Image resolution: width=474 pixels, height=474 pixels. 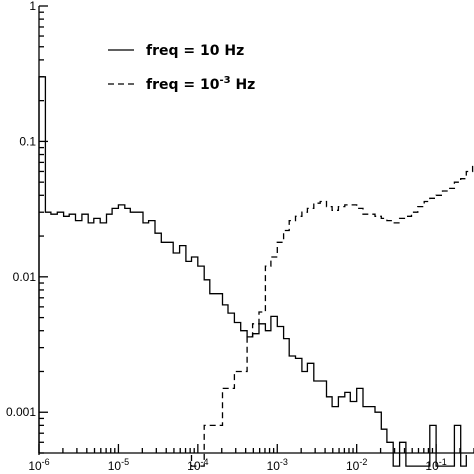 What do you see at coordinates (27, 141) in the screenshot?
I see `y-tick-label: 0.1` at bounding box center [27, 141].